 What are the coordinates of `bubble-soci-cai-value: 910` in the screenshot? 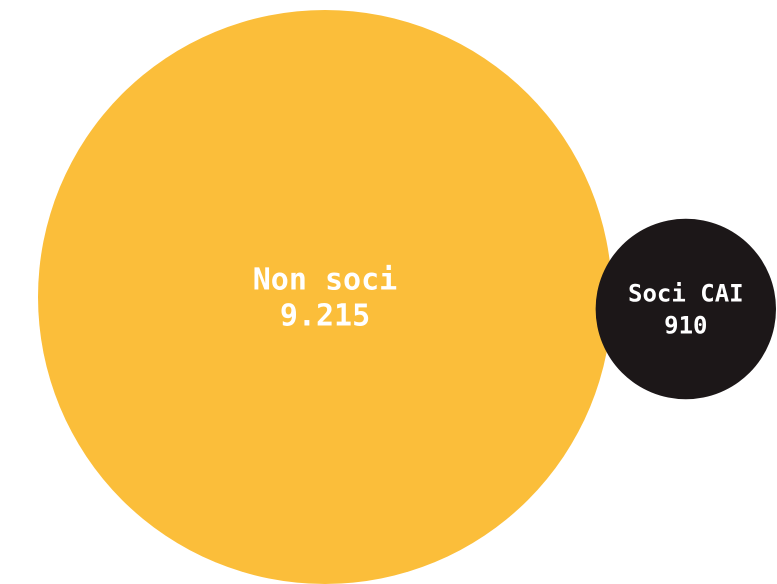 It's located at (685, 325).